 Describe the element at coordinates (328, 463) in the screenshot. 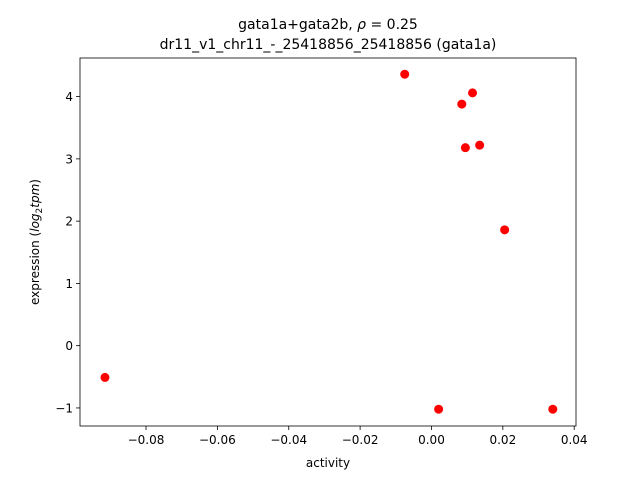

I see `x-axis-label: activity` at that location.